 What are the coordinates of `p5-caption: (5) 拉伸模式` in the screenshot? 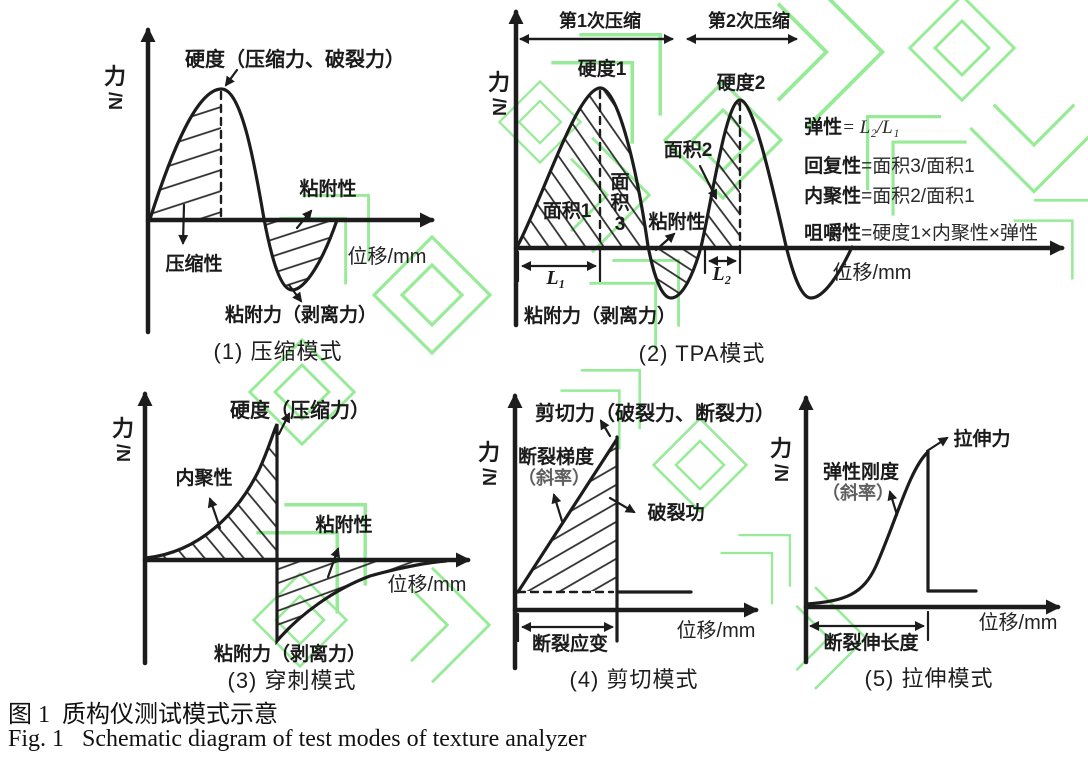 It's located at (929, 678).